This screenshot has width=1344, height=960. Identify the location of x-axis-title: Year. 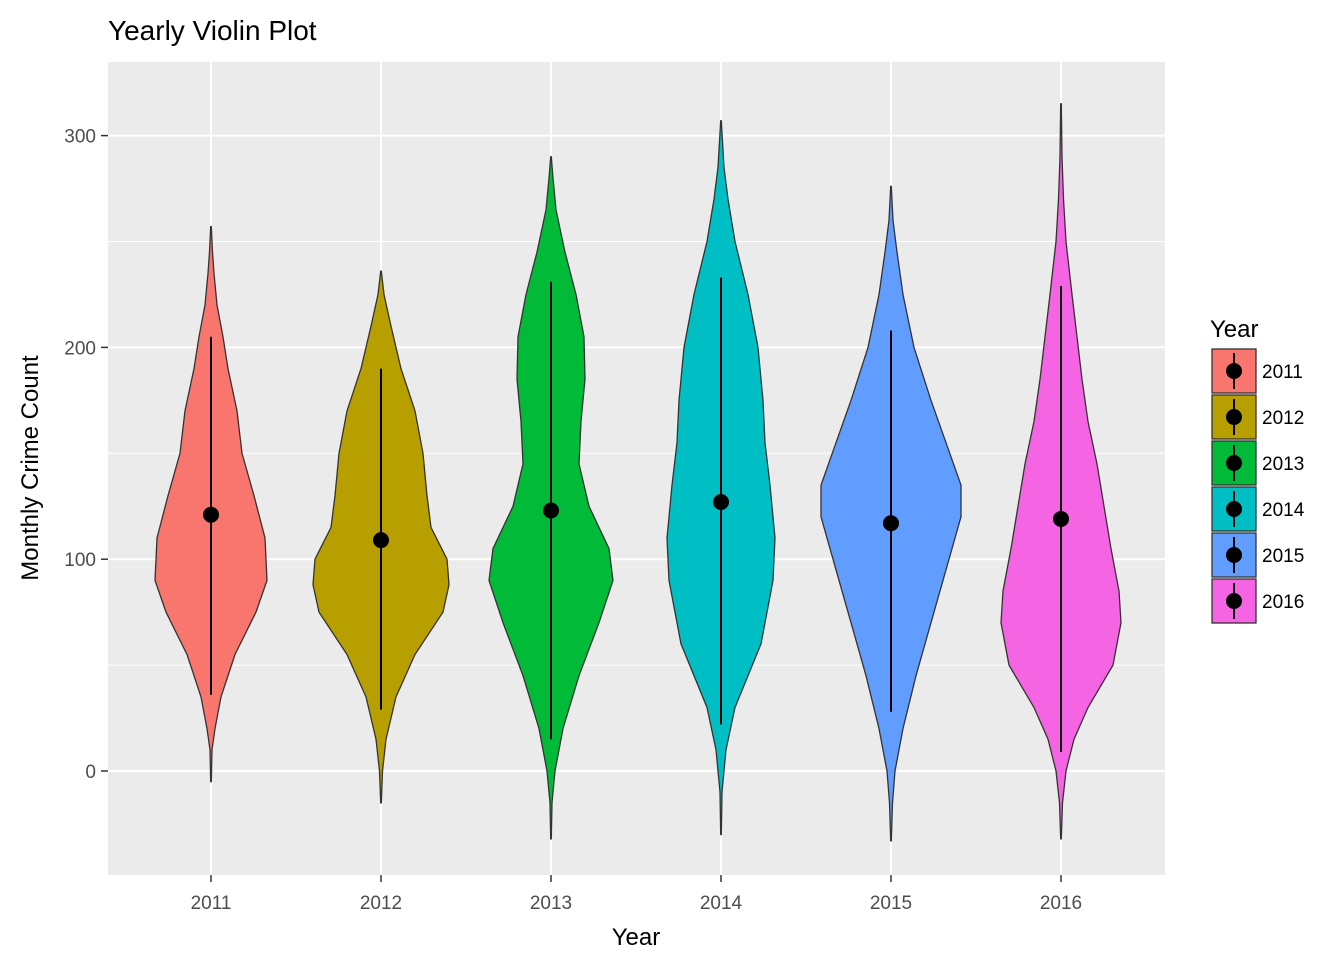
(636, 937).